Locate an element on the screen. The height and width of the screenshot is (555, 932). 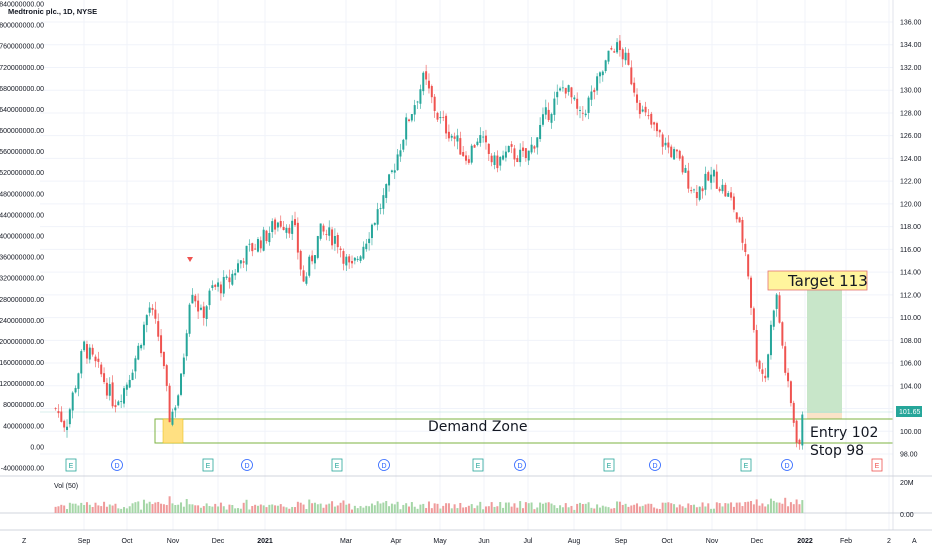
svg-text: E is located at coordinates (877, 466).